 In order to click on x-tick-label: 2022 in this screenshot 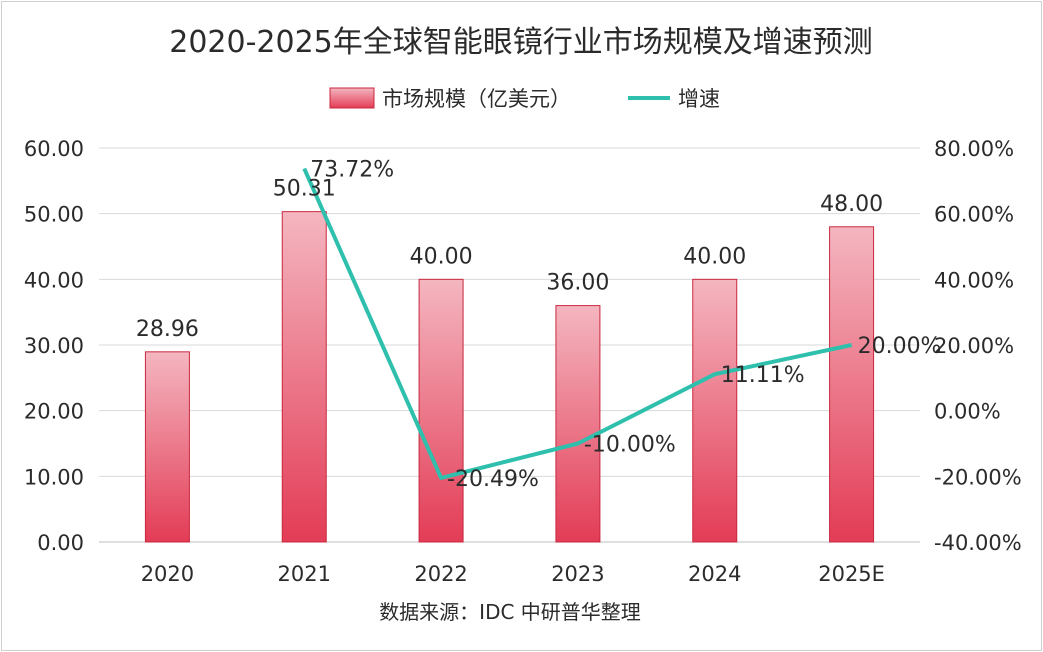, I will do `click(440, 574)`.